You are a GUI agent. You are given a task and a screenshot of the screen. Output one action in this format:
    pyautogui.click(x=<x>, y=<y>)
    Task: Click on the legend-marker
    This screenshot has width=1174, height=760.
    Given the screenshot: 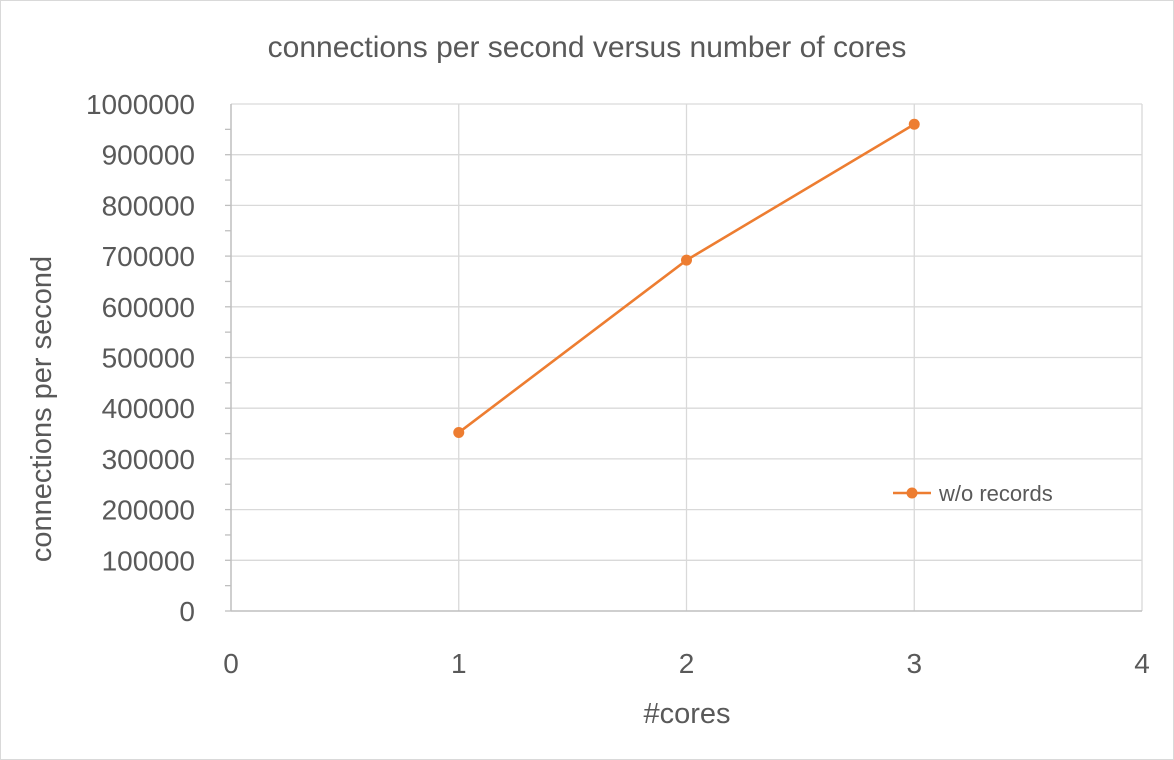 What is the action you would take?
    pyautogui.click(x=912, y=493)
    